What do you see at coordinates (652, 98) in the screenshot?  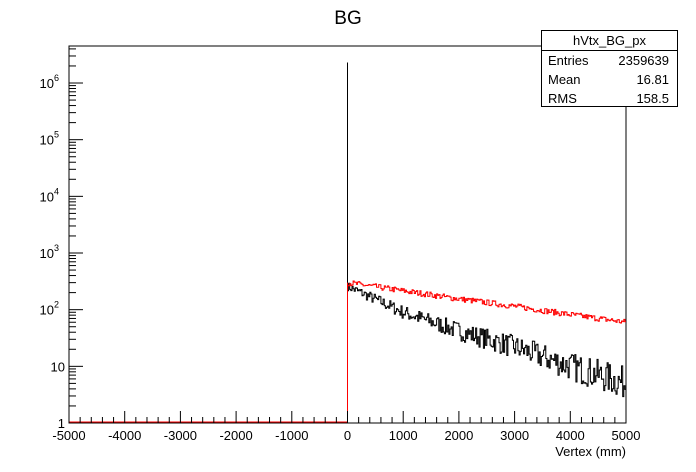 I see `stats-value: 158.5` at bounding box center [652, 98].